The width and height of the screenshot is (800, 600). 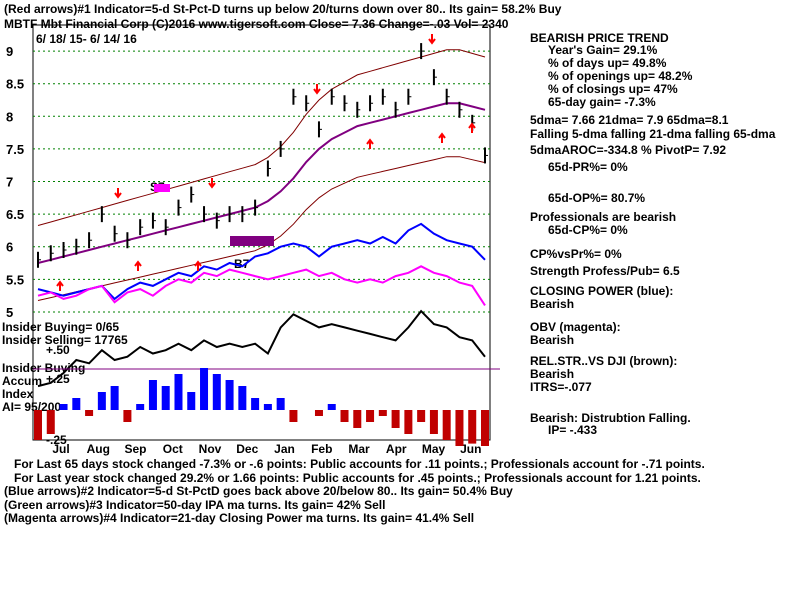 I want to click on date-range: 6/ 18/ 15- 6/ 14/ 16, so click(x=86, y=39).